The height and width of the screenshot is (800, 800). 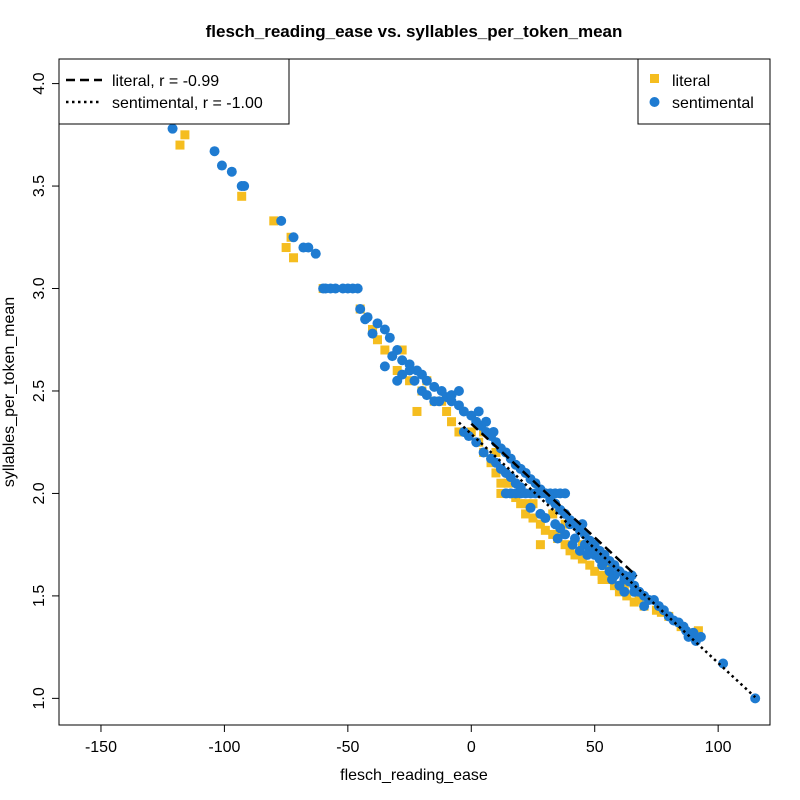 I want to click on y-tick-label: 1.5, so click(x=39, y=596).